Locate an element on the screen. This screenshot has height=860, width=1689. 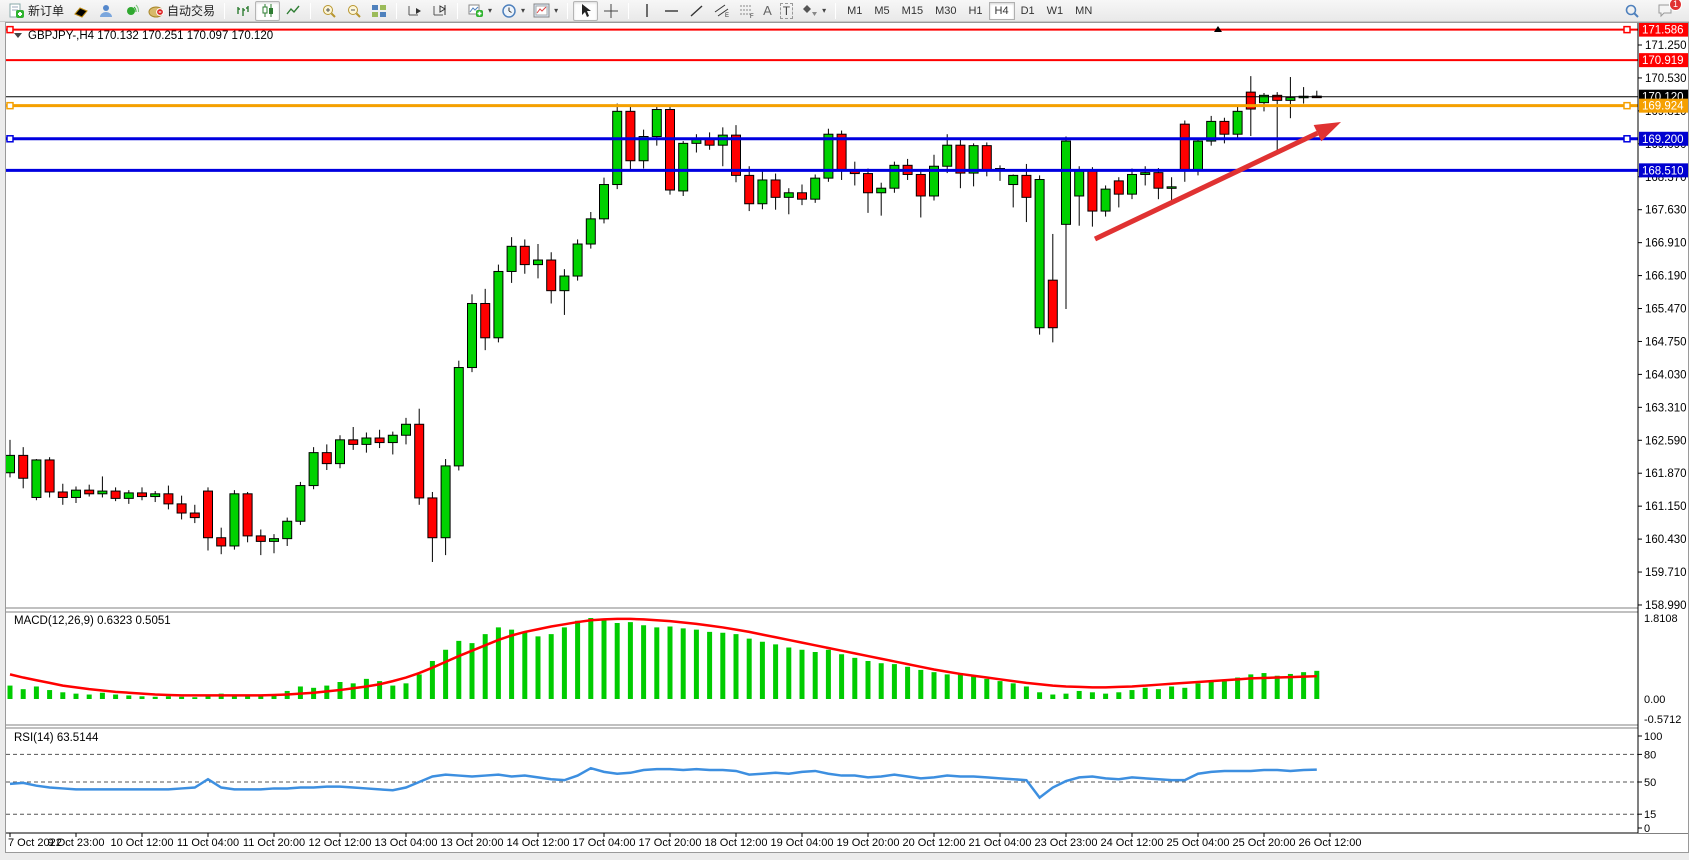
svg-text: 17 Oct 20:00 is located at coordinates (670, 843).